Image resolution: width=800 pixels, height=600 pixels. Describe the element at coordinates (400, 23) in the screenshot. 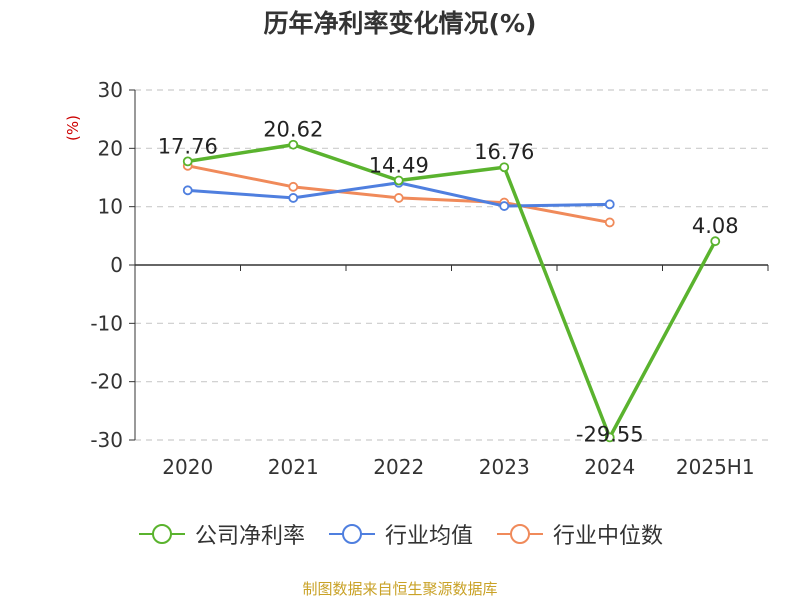

I see `chart-title: 历年净利率变化情况(%)` at that location.